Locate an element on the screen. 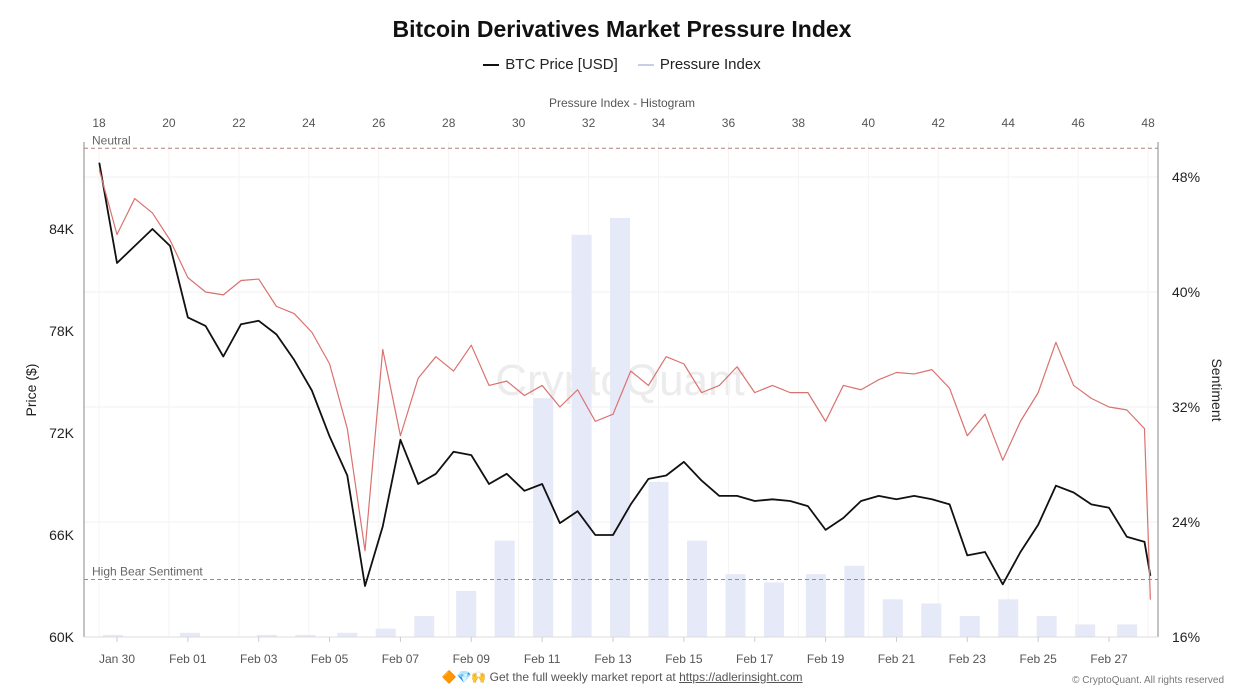 The image size is (1244, 696). x-top-tick-label: 36 is located at coordinates (729, 123).